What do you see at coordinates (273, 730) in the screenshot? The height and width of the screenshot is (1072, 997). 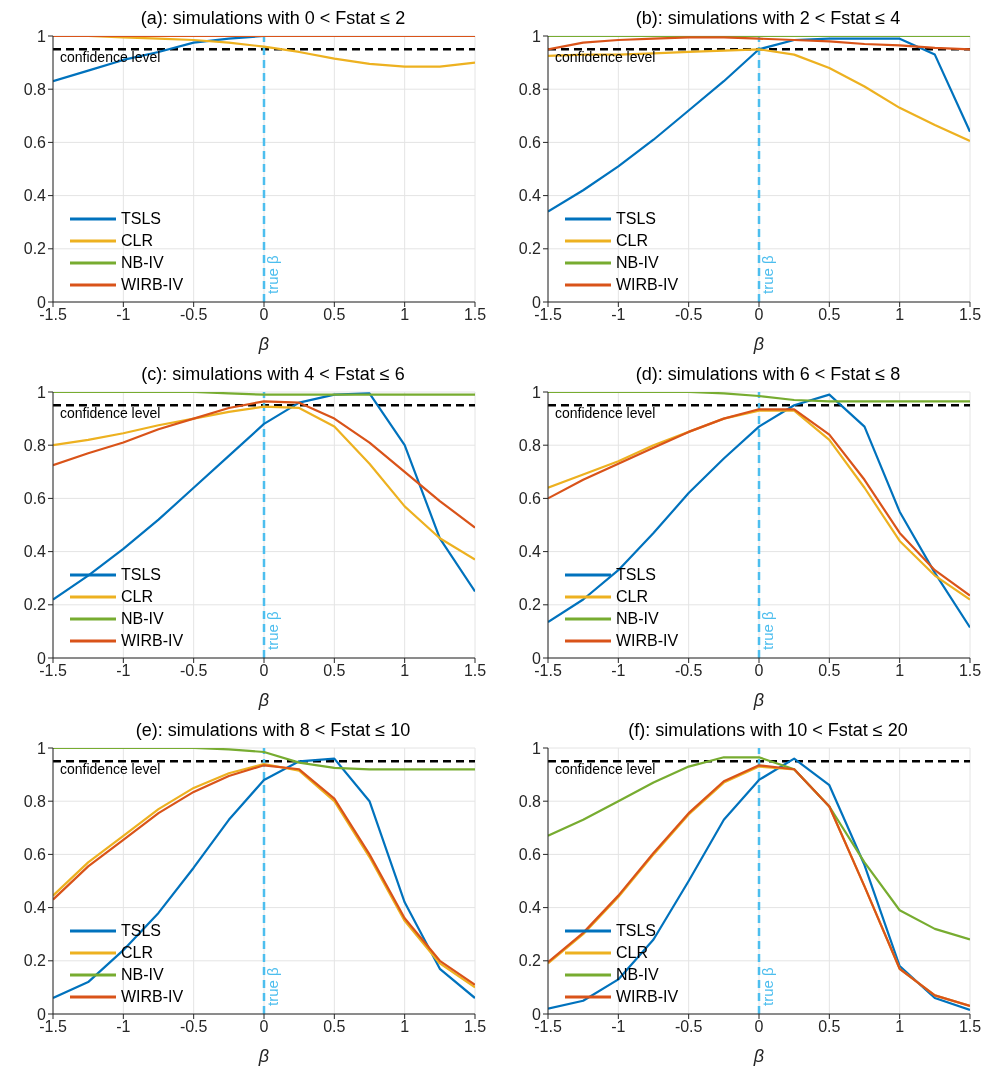 I see `chart-title: (e): simulations with 8 < Fstat ≤ 10` at bounding box center [273, 730].